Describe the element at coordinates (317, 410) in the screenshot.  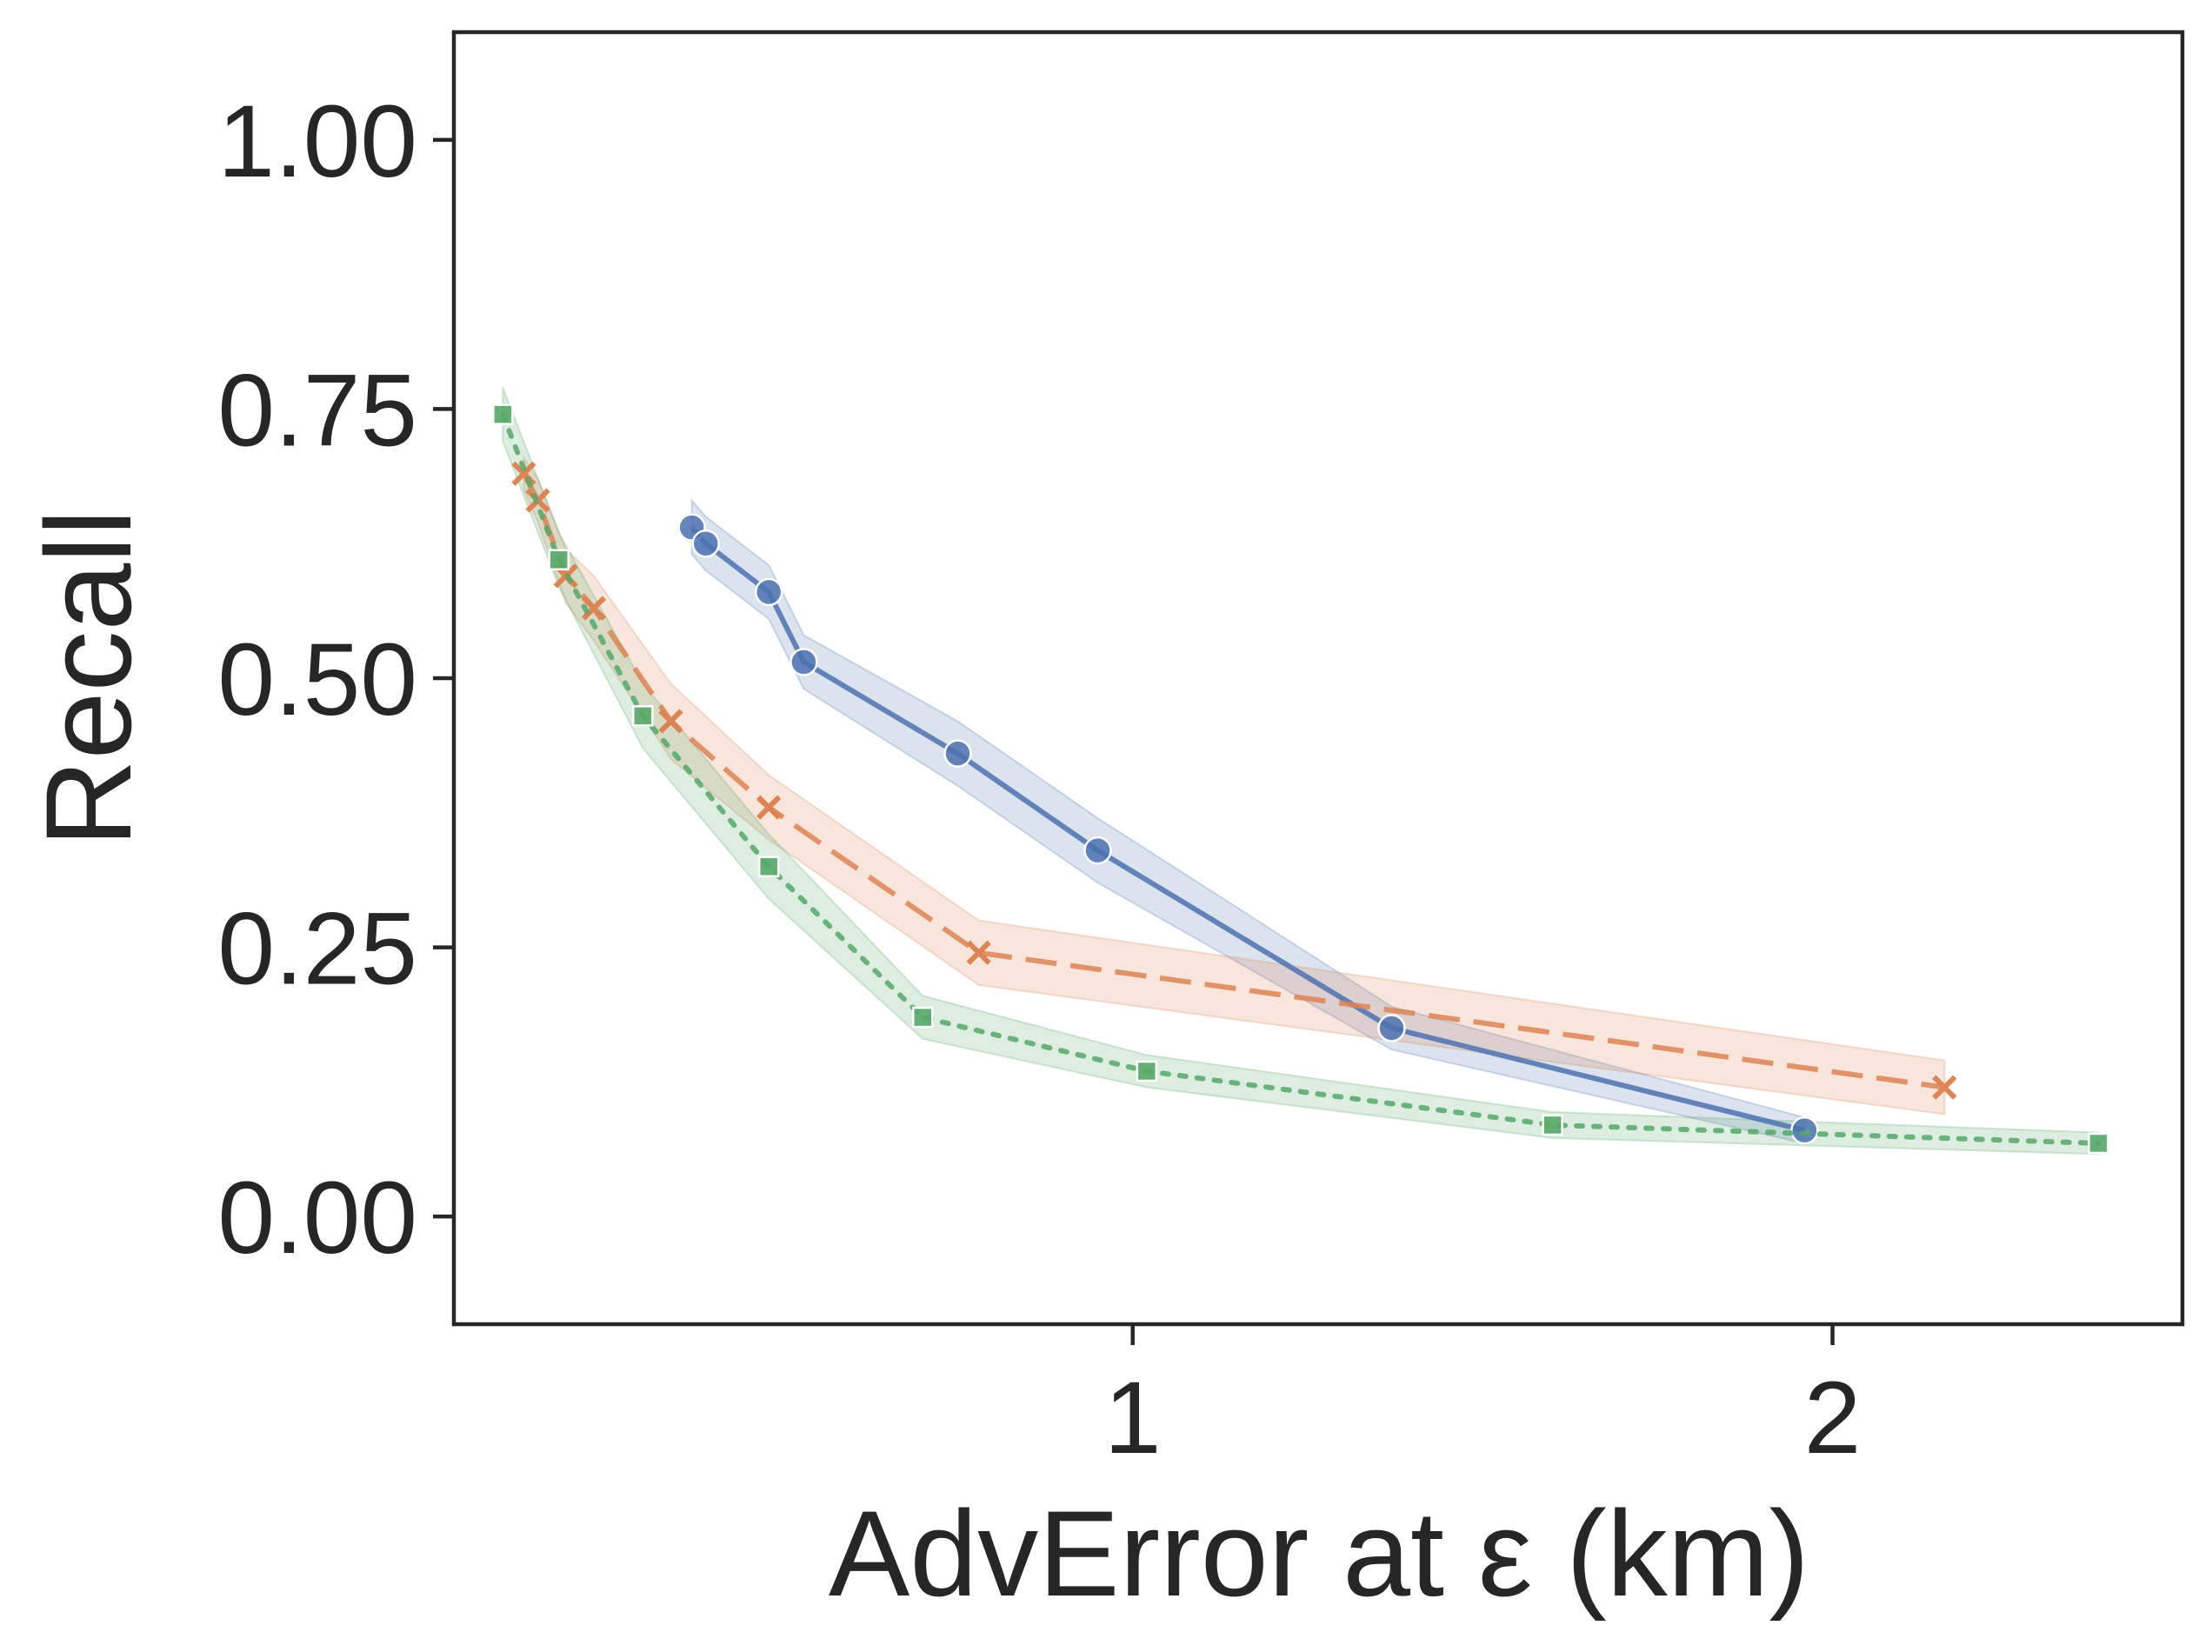
I see `y-tick-label: 0.75` at that location.